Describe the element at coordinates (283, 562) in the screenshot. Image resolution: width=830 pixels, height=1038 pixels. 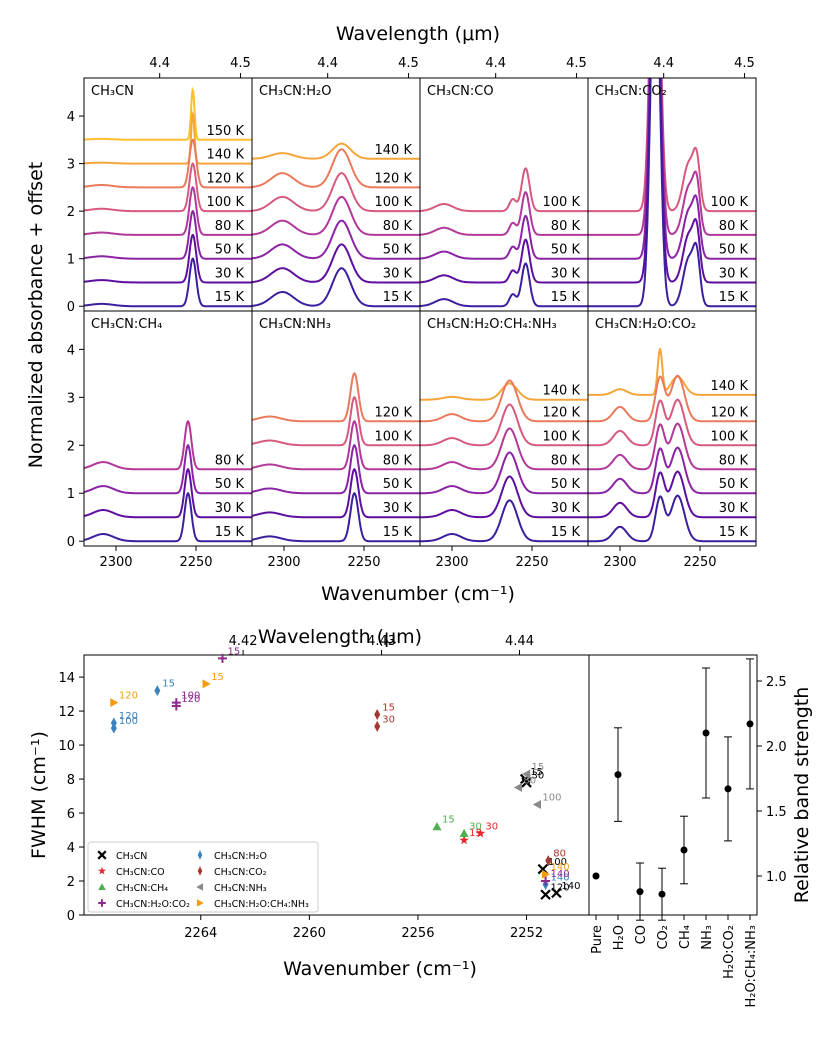
I see `x-tick-label: 2300` at that location.